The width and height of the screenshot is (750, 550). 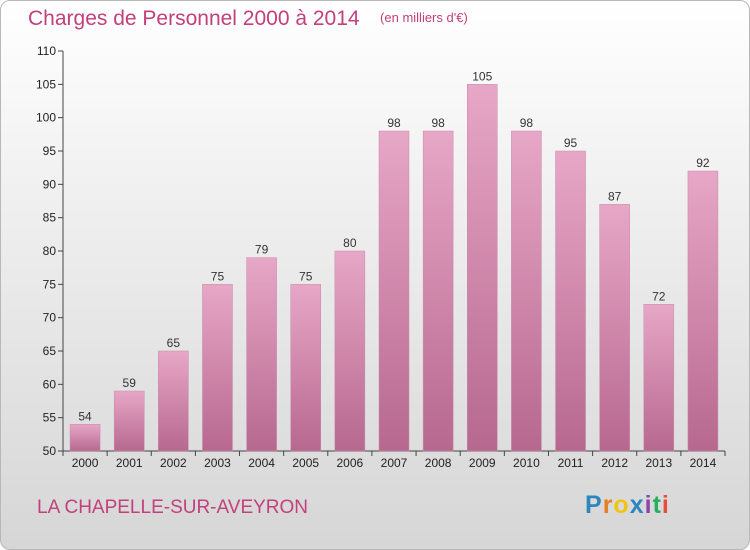 I want to click on y-tick-label: 50, so click(x=50, y=451).